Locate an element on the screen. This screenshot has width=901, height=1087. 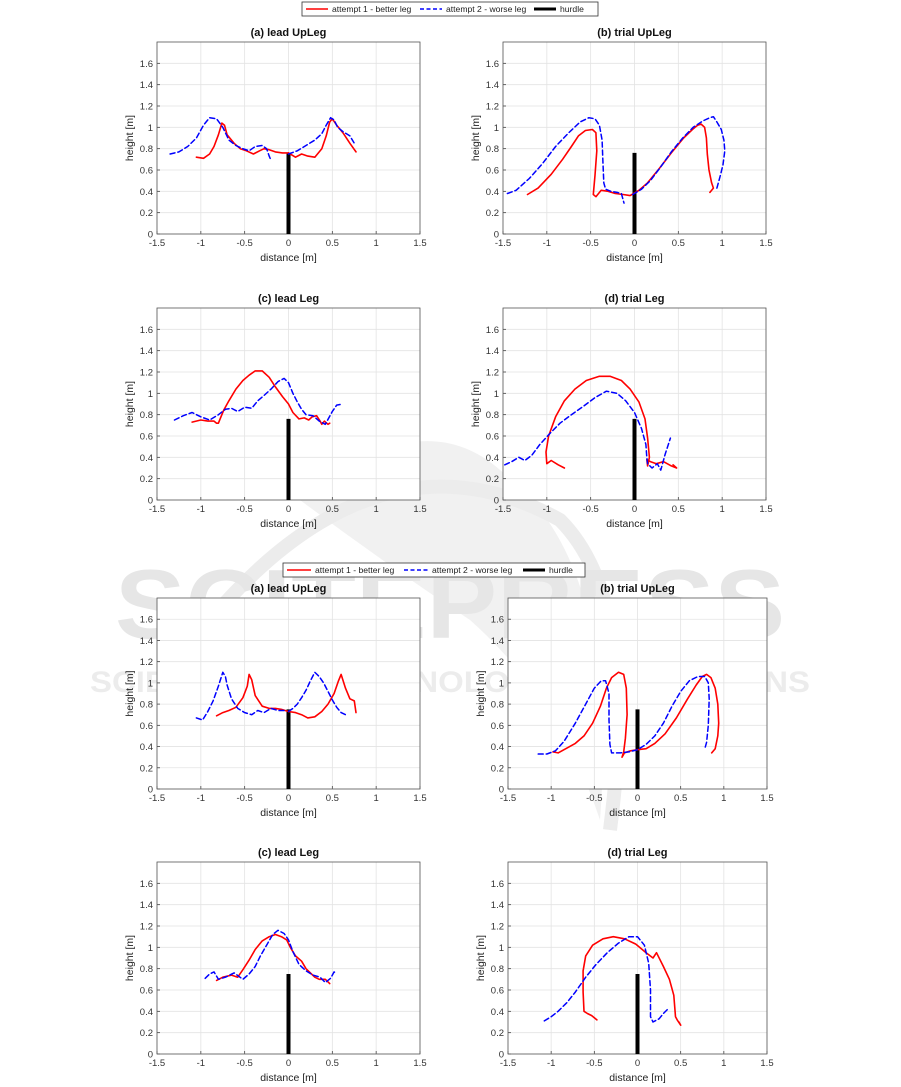
chart-title: (c) lead Leg is located at coordinates (288, 299).